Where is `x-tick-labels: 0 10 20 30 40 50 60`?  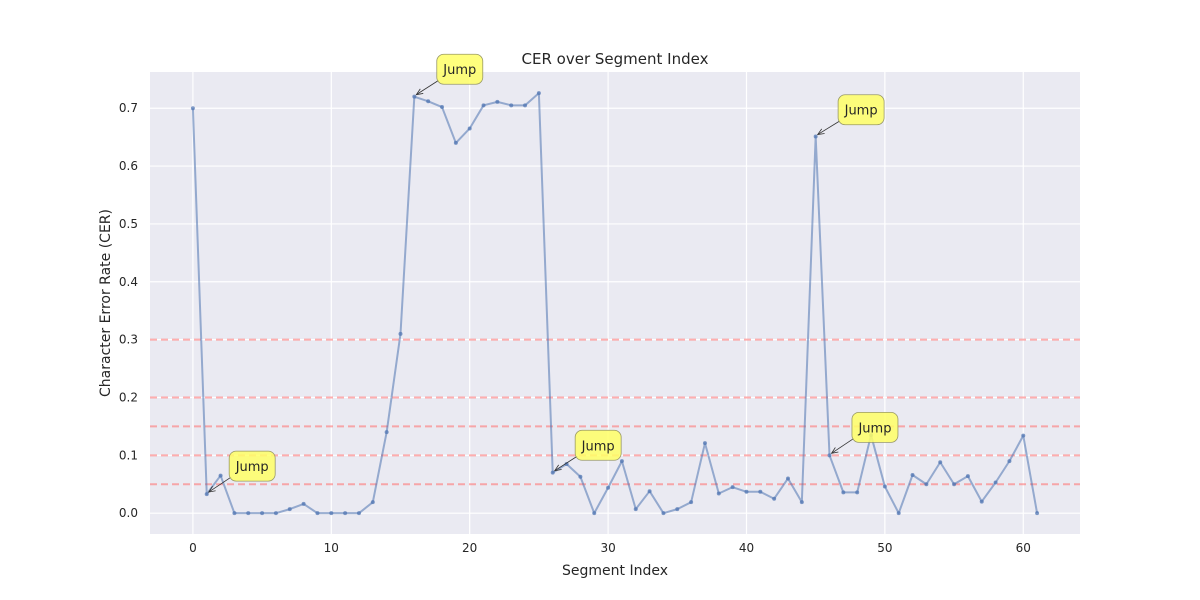 x-tick-labels: 0 10 20 30 40 50 60 is located at coordinates (610, 548).